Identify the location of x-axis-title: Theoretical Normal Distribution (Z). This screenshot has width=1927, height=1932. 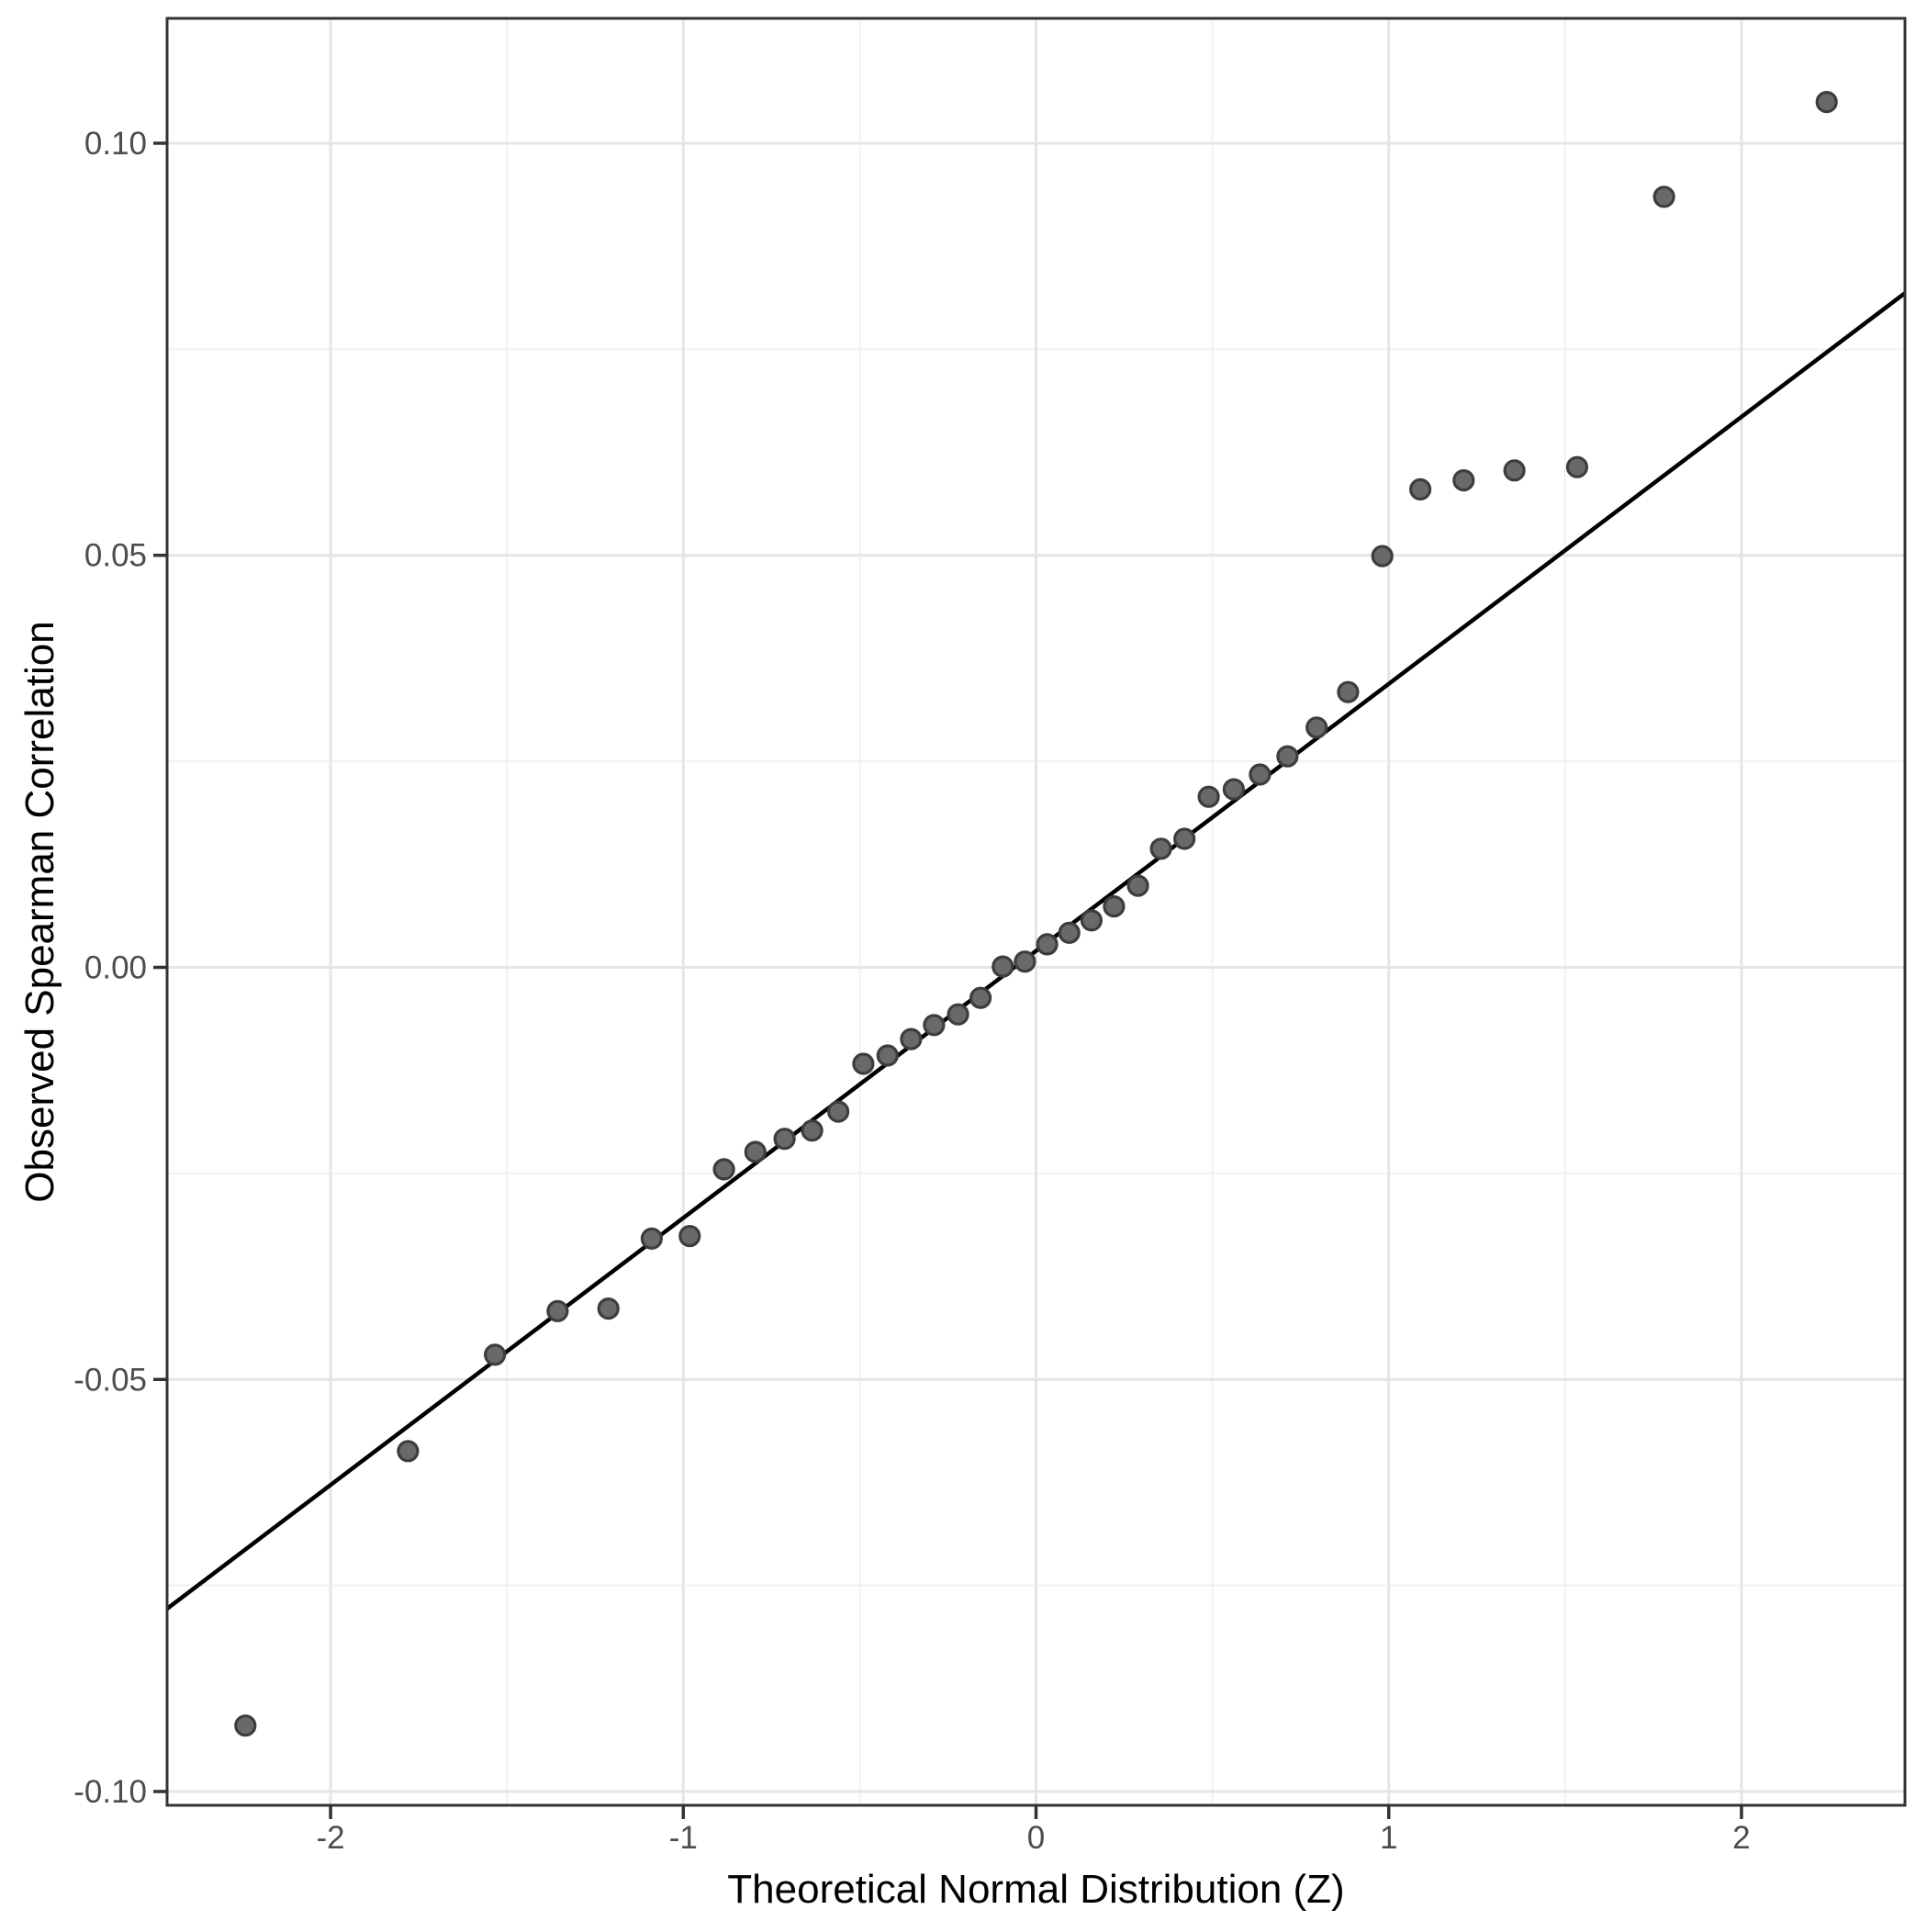
(1036, 1889).